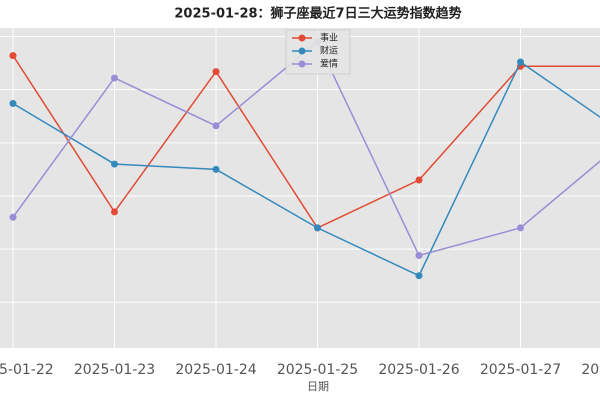 Image resolution: width=600 pixels, height=400 pixels. Describe the element at coordinates (590, 370) in the screenshot. I see `x-tick-label: 2025-01-28` at that location.